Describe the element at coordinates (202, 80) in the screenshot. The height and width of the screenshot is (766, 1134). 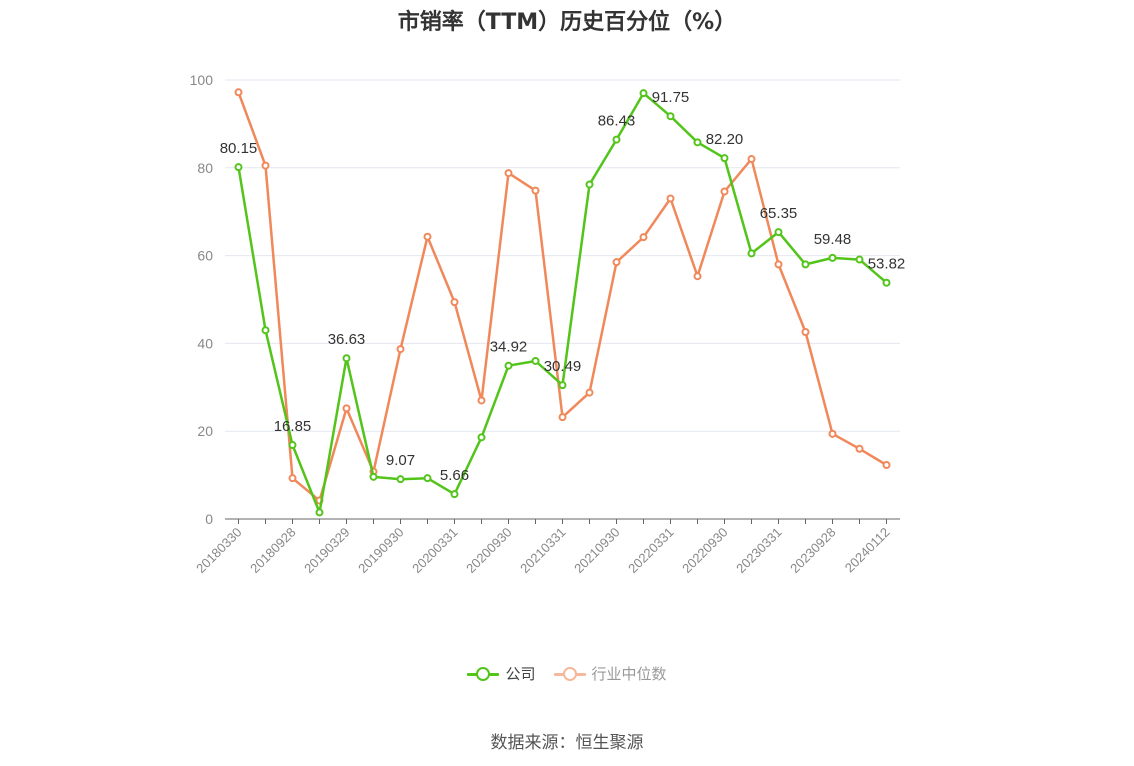
I see `y-tick-label-100: 100` at that location.